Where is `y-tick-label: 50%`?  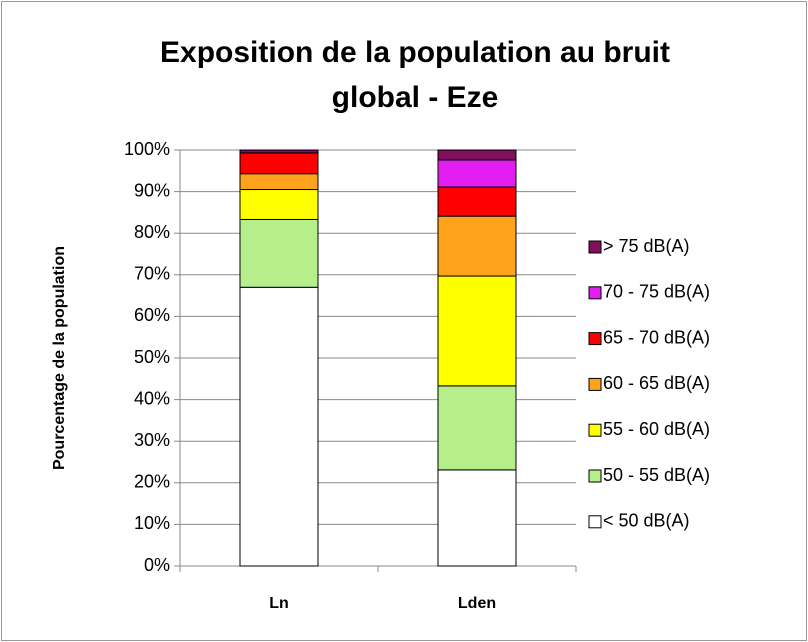 y-tick-label: 50% is located at coordinates (152, 357).